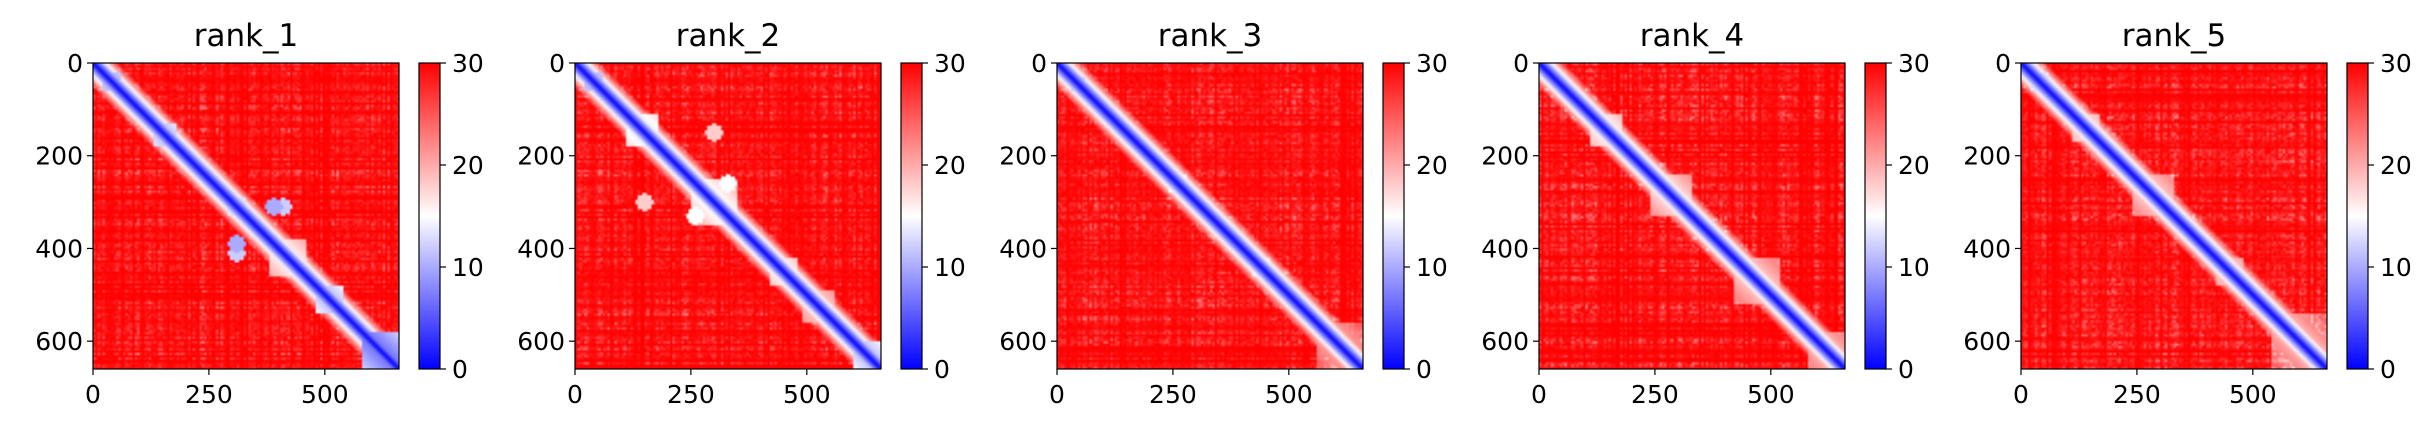 The width and height of the screenshot is (2435, 438). What do you see at coordinates (1692, 36) in the screenshot?
I see `panel-title: rank_4` at bounding box center [1692, 36].